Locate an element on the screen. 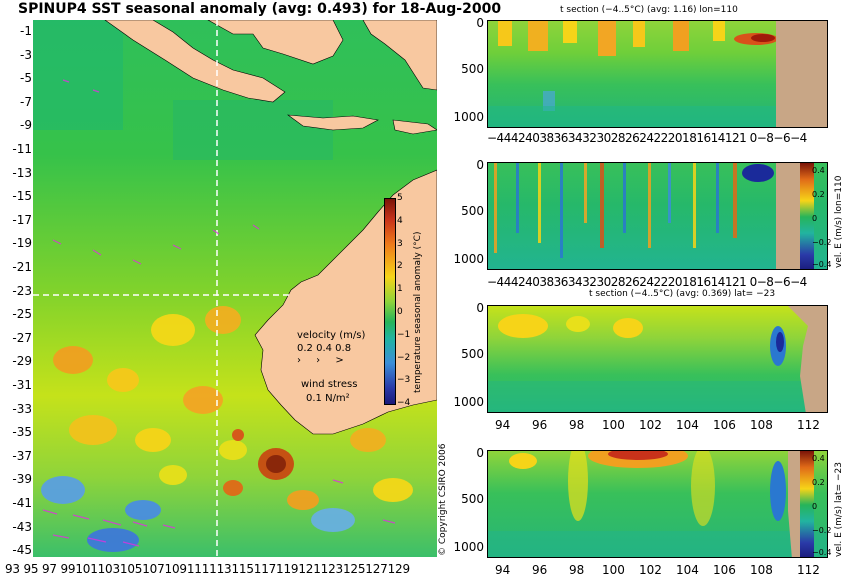 The width and height of the screenshot is (850, 580). panel4-section is located at coordinates (657, 504).